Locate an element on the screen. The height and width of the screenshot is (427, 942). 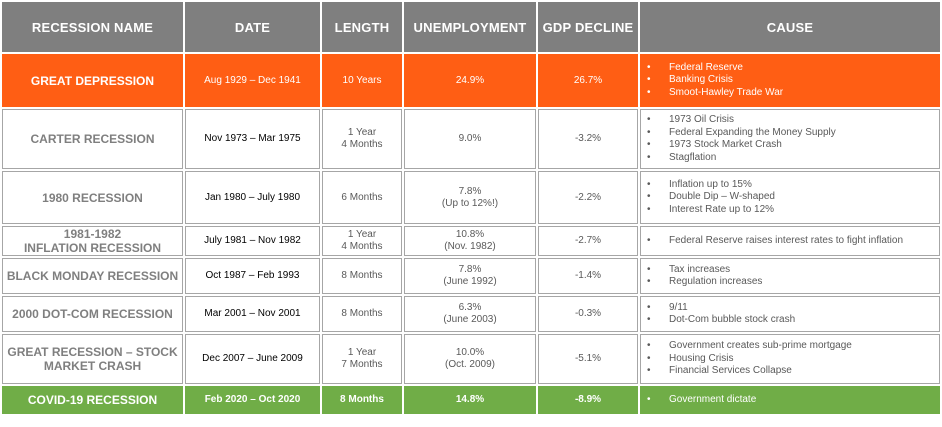
date-cell: Nov 1973 – Mar 1975 is located at coordinates (252, 139).